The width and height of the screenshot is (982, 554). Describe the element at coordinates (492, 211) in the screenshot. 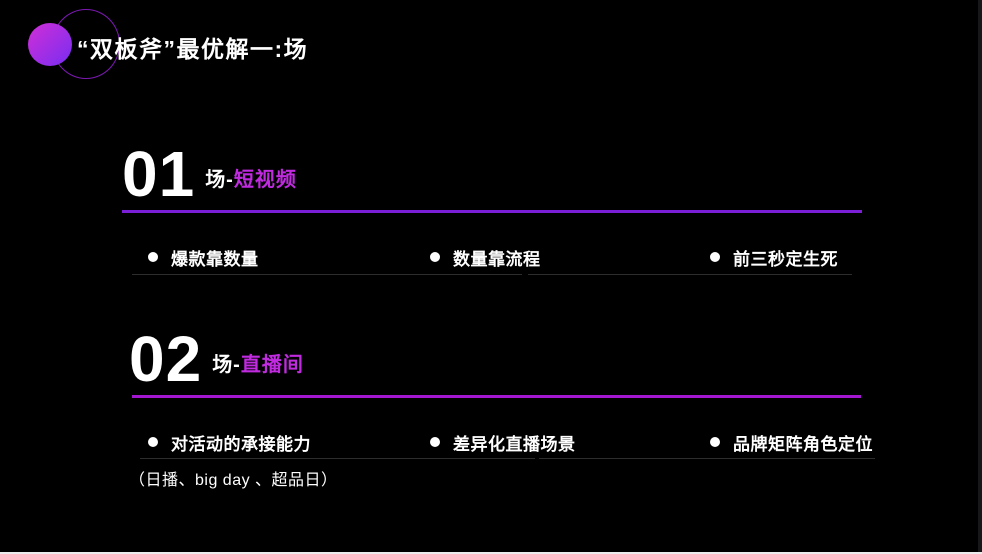

I see `section-1-divider` at that location.